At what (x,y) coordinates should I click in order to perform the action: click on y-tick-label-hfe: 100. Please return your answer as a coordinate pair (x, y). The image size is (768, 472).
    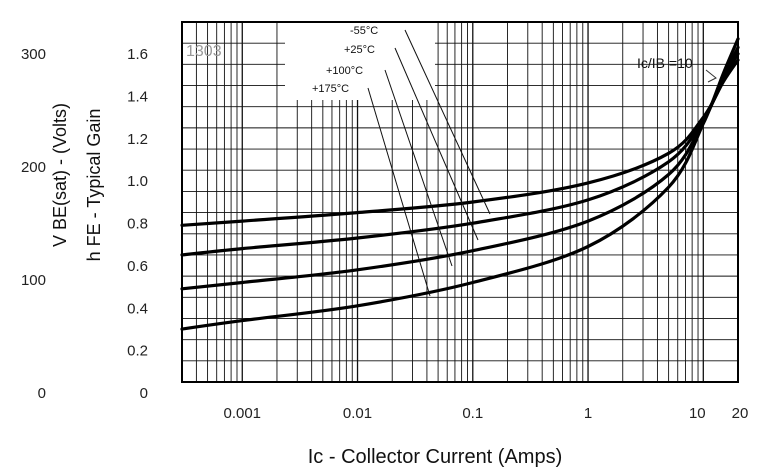
    Looking at the image, I should click on (33, 280).